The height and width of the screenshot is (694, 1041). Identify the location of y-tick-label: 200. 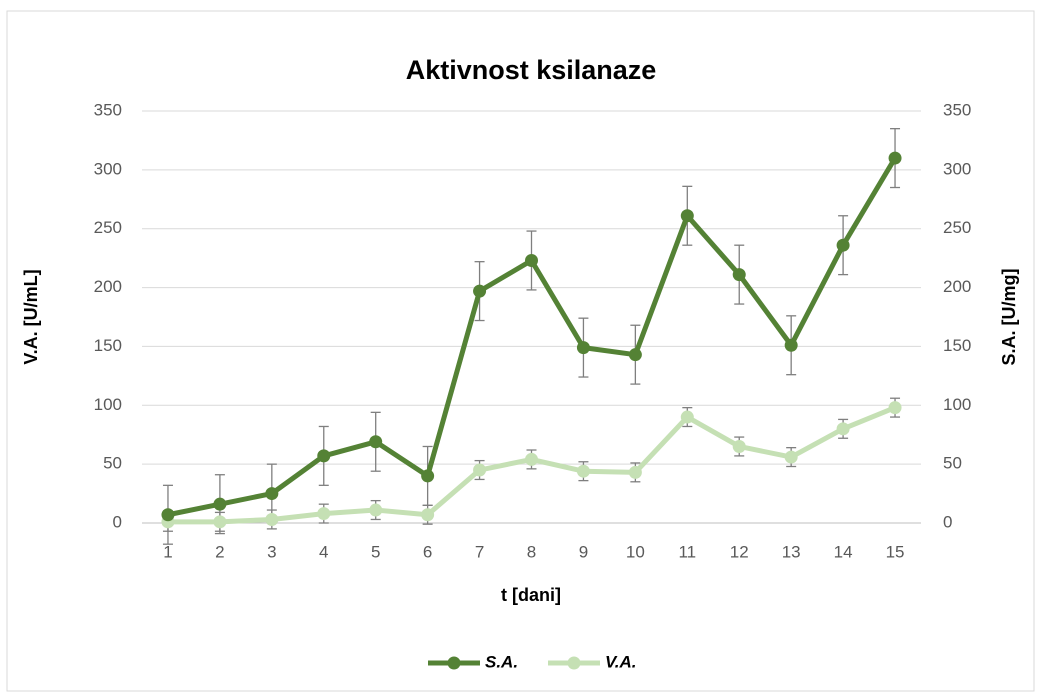
(108, 286).